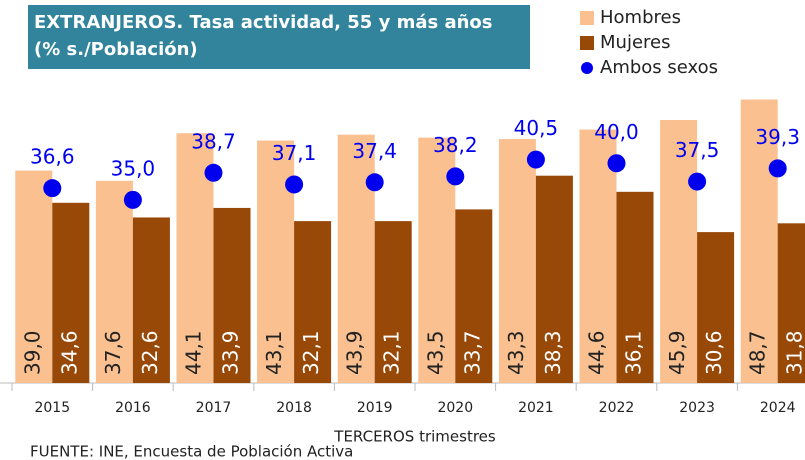  I want to click on x-tick-label: 2019, so click(375, 408).